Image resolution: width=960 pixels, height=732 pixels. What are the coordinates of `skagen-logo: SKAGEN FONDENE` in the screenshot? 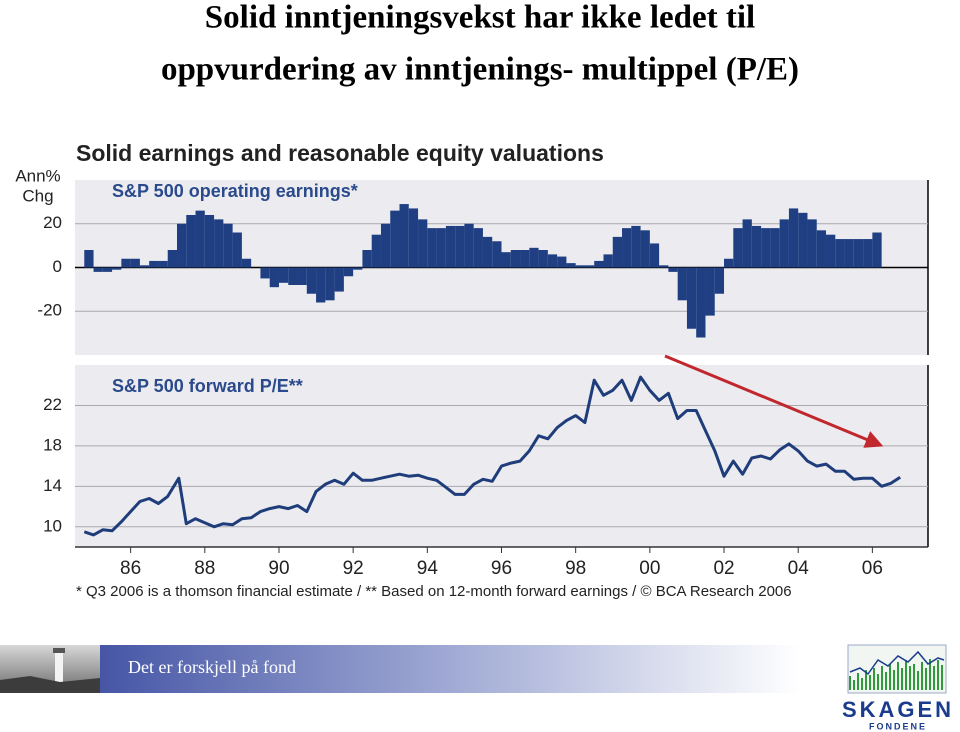 It's located at (898, 687).